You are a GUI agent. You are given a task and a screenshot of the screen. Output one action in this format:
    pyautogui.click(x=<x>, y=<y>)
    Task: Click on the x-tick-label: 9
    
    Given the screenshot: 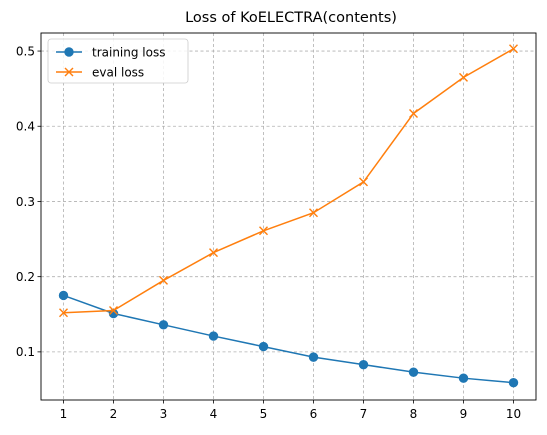 What is the action you would take?
    pyautogui.click(x=464, y=414)
    